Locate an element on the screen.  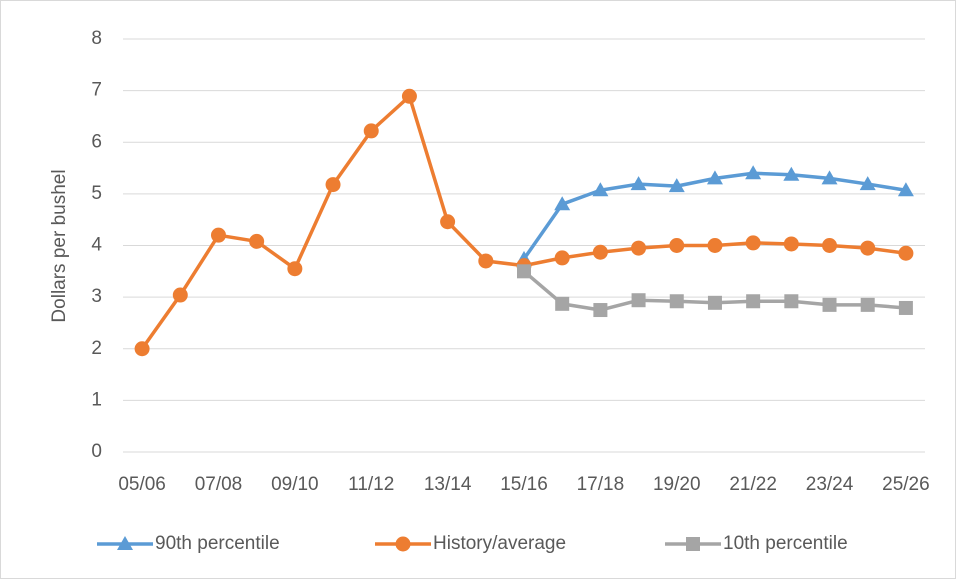
y-tick-label: 6 is located at coordinates (96, 141).